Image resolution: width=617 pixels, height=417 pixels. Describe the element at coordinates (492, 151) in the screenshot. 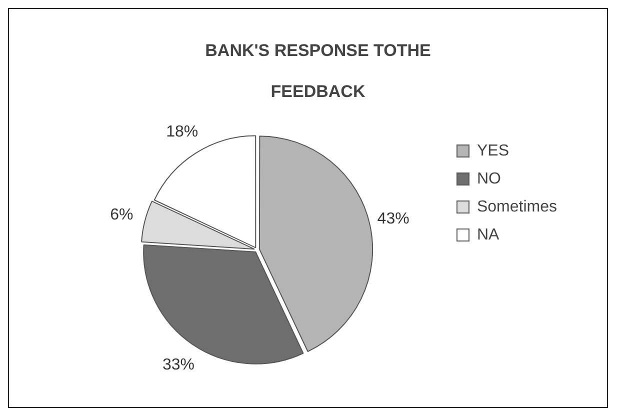

I see `legend-label: YES` at that location.